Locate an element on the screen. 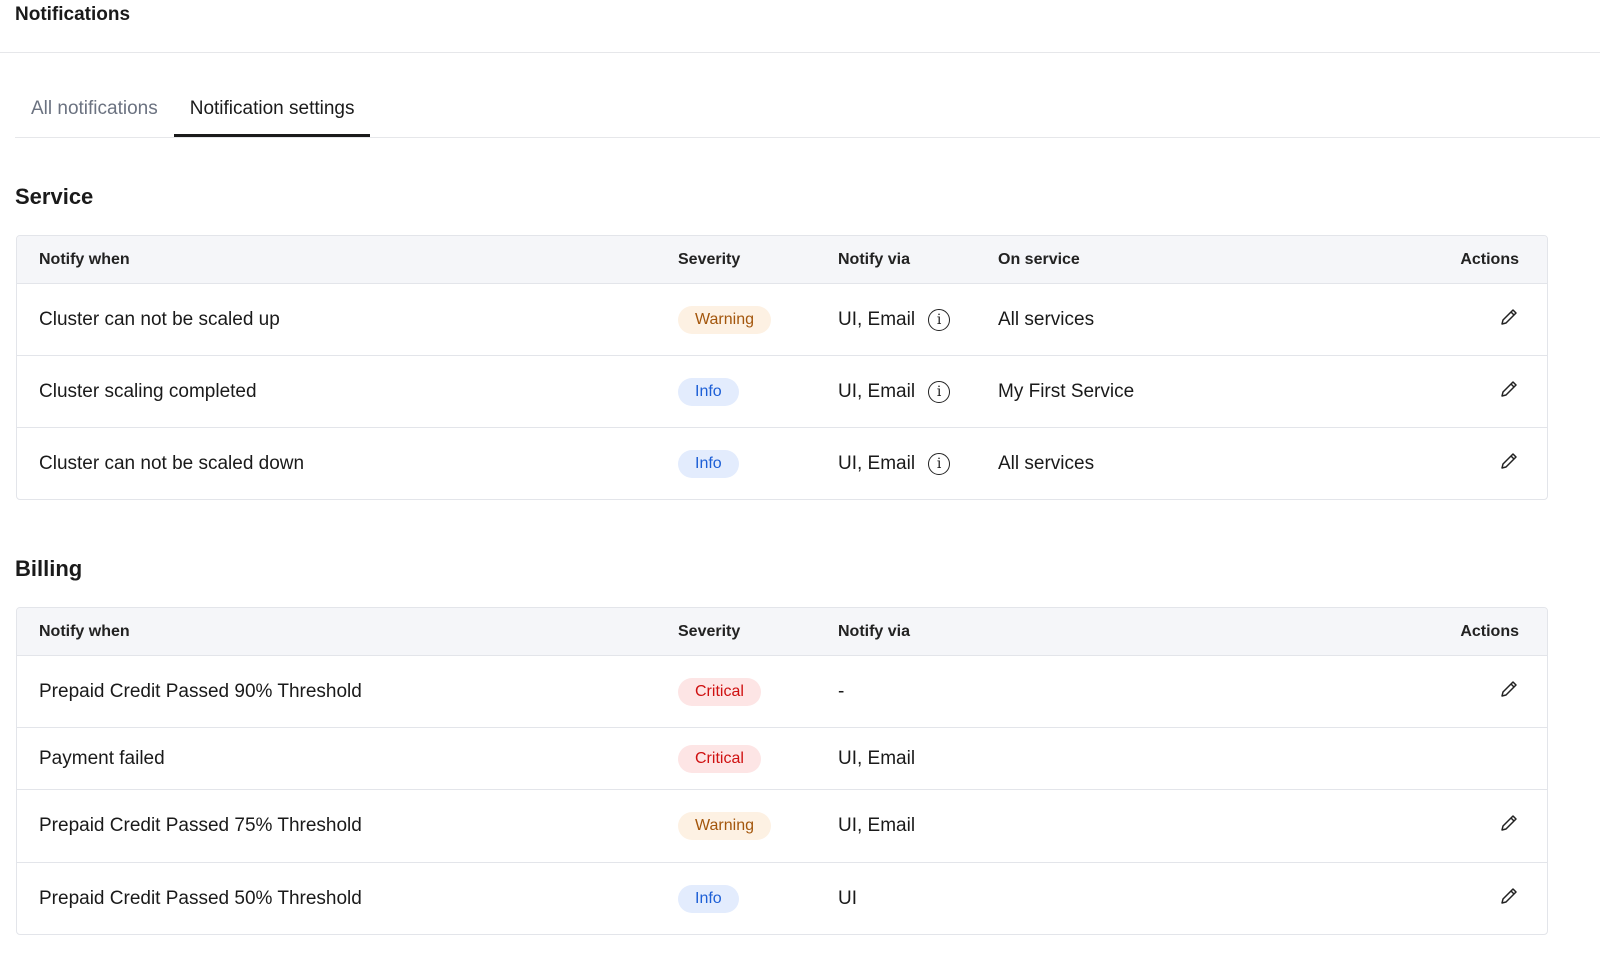 This screenshot has width=1600, height=976. tab-all-notifications: All notifications is located at coordinates (94, 108).